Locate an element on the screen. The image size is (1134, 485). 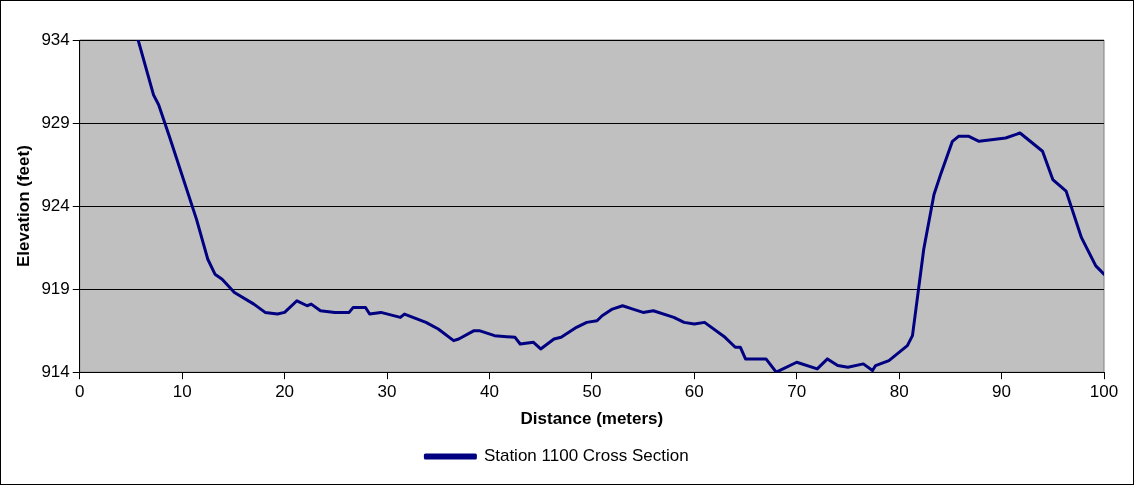
y-tick-label: 919 is located at coordinates (55, 288).